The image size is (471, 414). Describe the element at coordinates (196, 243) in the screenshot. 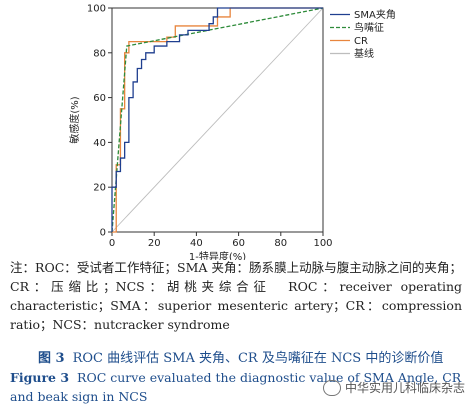

I see `x-tick-label: 40` at that location.